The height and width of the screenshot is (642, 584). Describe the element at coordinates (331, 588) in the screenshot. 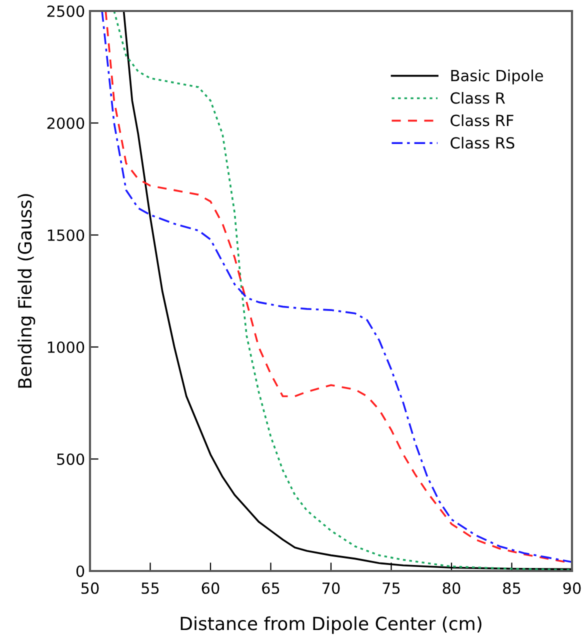

I see `x-tick-label: 70` at that location.